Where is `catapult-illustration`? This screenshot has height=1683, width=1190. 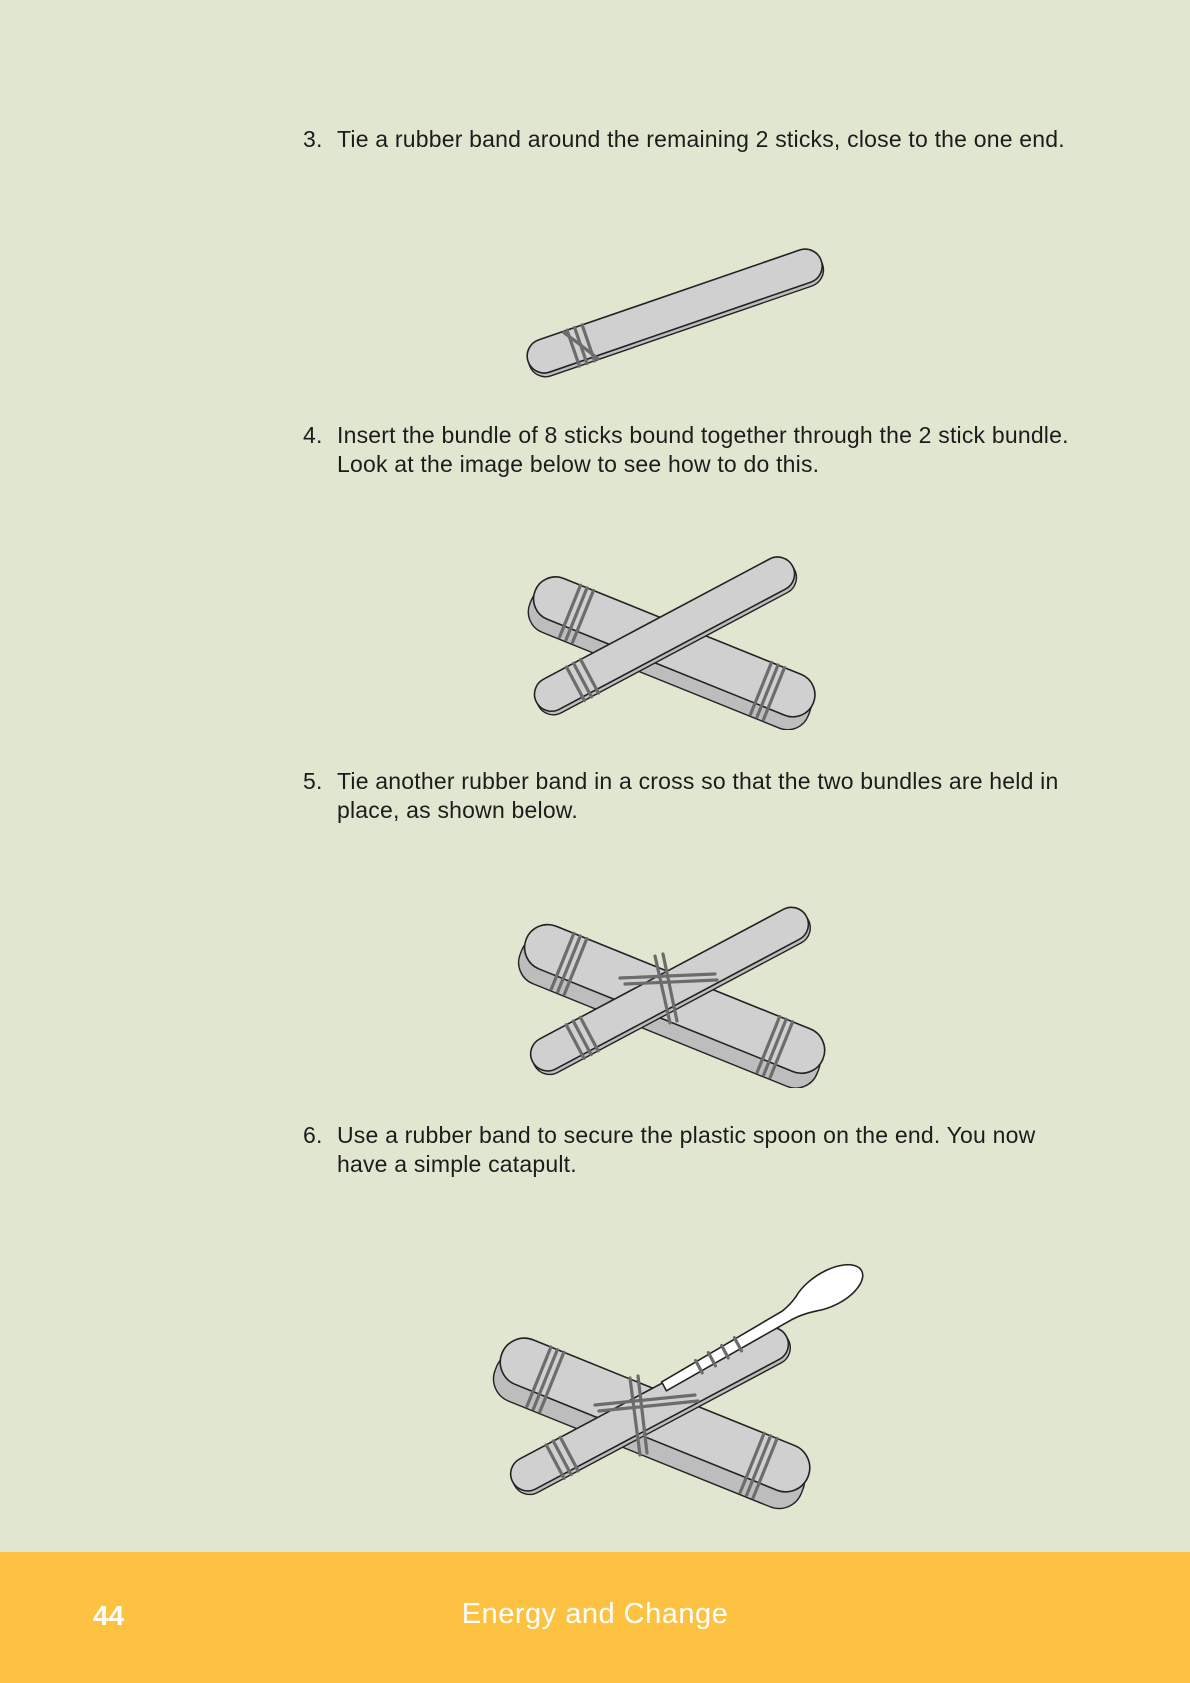
catapult-illustration is located at coordinates (678, 1386).